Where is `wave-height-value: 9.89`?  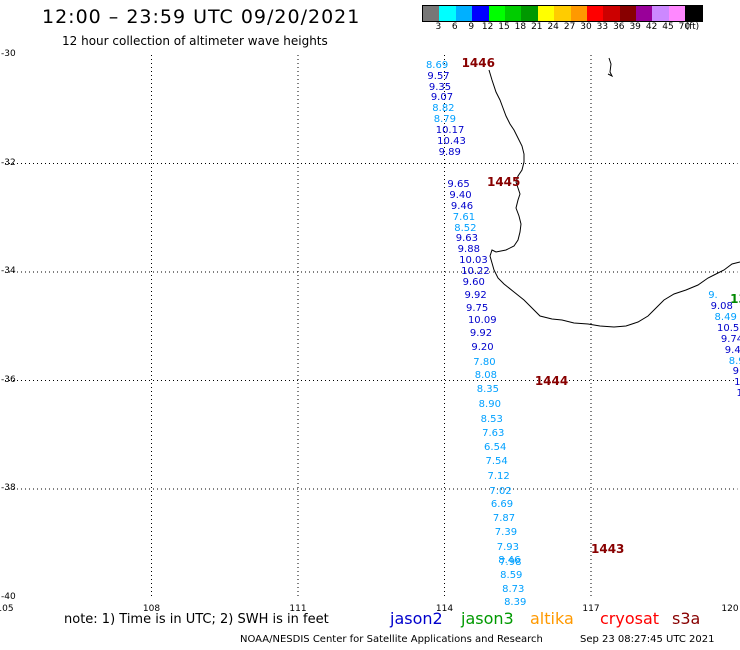
wave-height-value: 9.89 is located at coordinates (449, 152).